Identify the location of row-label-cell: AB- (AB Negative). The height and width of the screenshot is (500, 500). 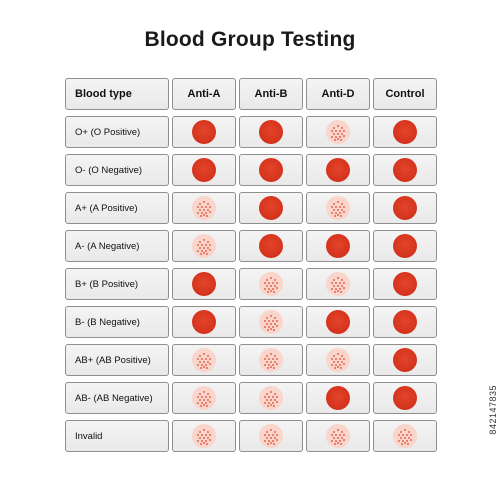
(117, 398).